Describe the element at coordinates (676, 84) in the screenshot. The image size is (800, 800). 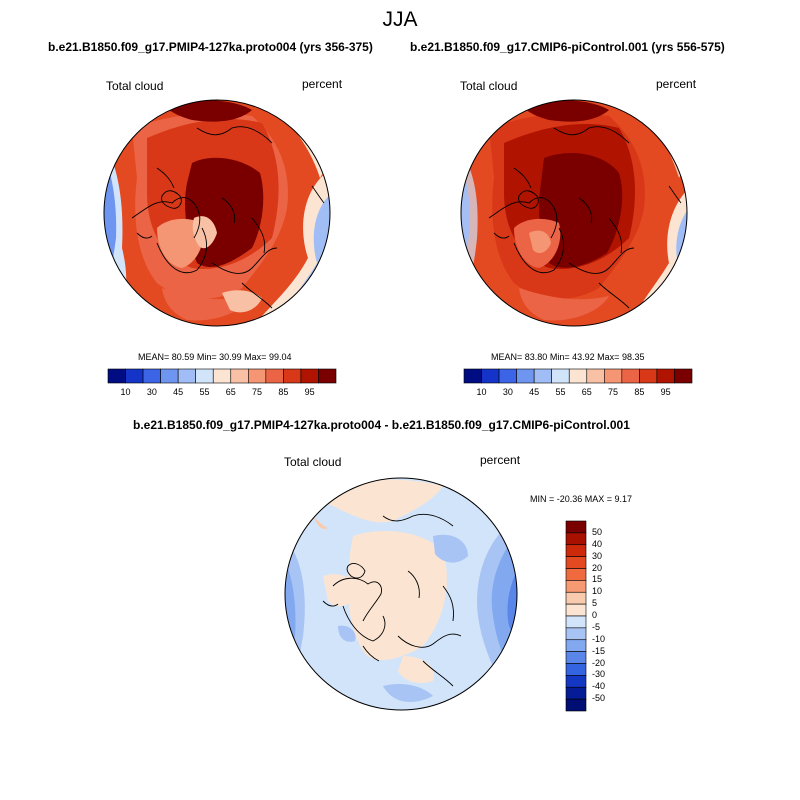
I see `panel2-units-label: percent` at that location.